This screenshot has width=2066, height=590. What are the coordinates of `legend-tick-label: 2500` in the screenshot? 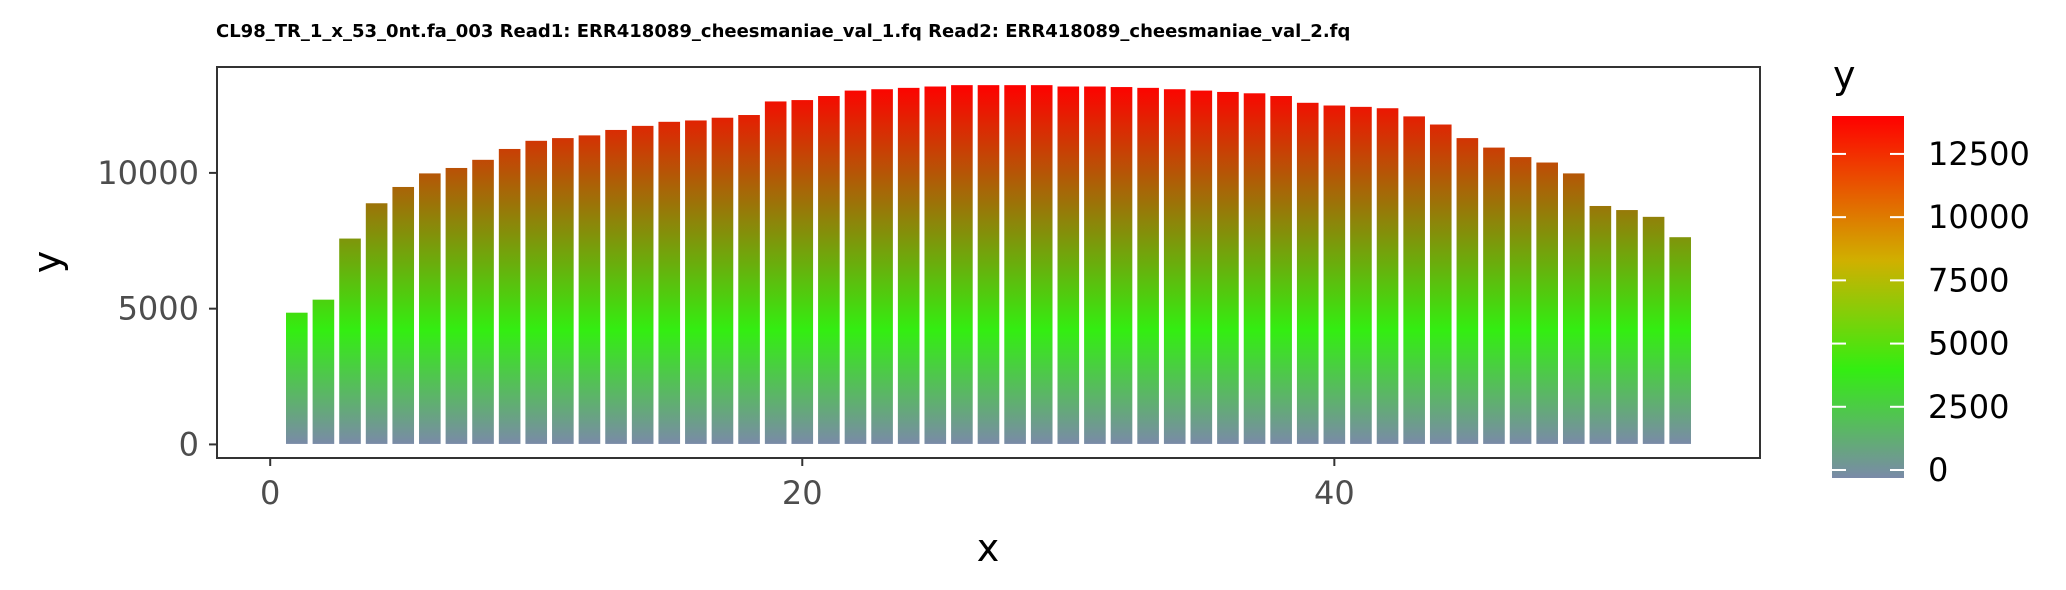 It's located at (1968, 407).